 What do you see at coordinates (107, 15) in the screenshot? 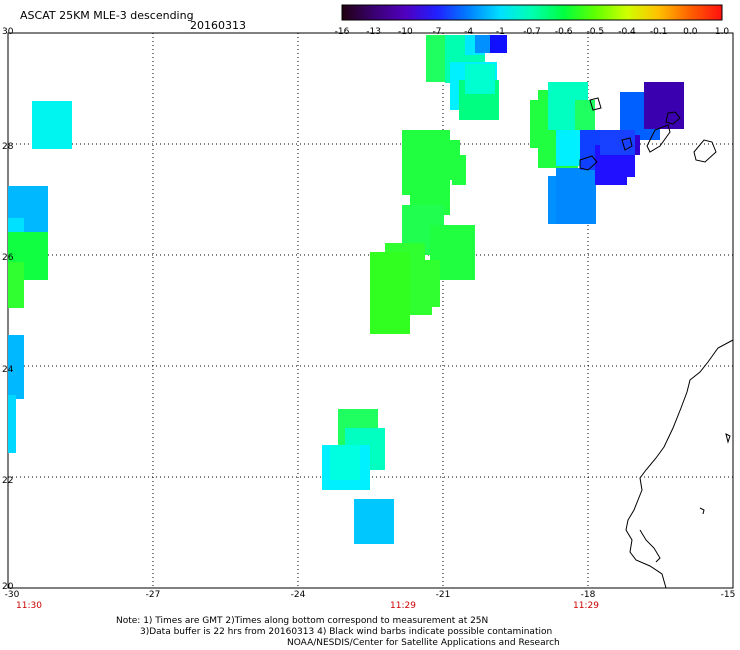
I see `map-title: ASCAT 25KM MLE-3 descending` at bounding box center [107, 15].